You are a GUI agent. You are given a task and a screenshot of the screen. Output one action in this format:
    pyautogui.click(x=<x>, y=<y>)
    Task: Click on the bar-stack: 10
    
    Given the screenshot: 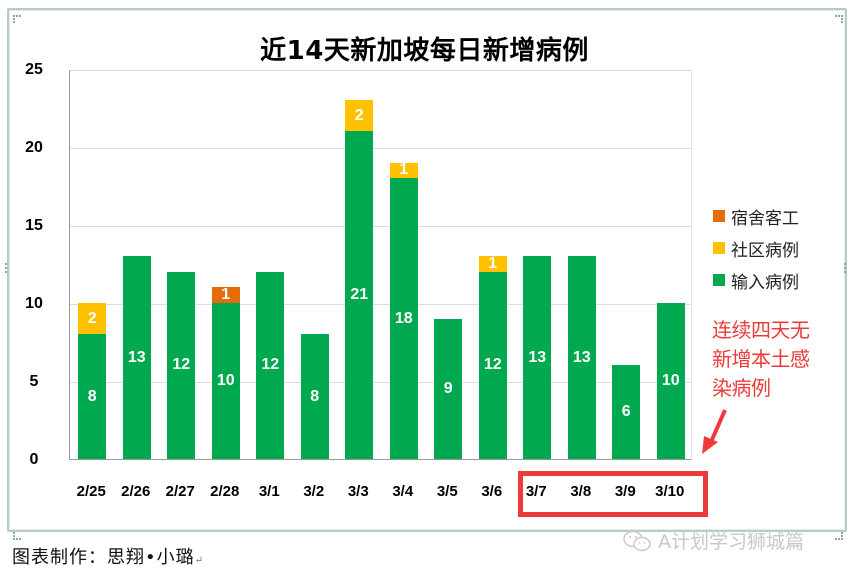 What is the action you would take?
    pyautogui.click(x=670, y=381)
    